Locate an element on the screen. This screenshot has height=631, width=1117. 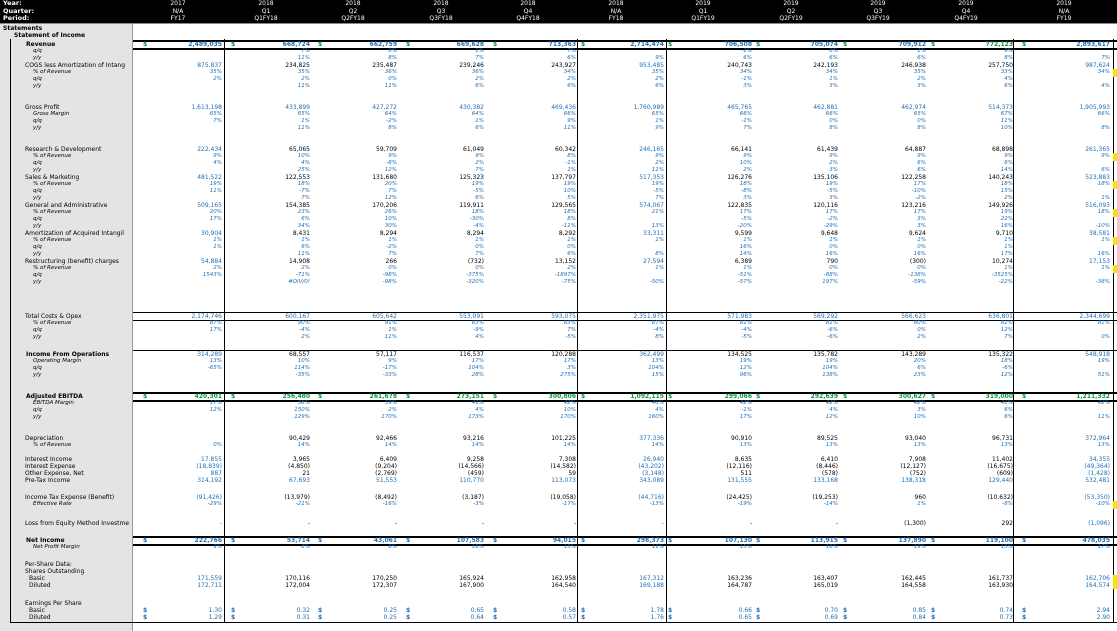
value-cell: -98% is located at coordinates (389, 282).